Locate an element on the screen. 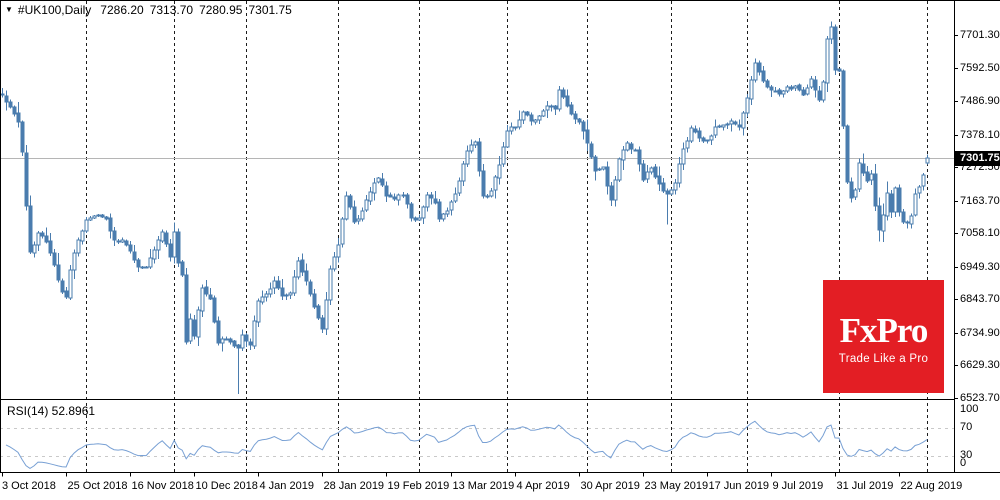 The width and height of the screenshot is (1000, 500). date-axis-label: 9 Jul 2019 is located at coordinates (798, 486).